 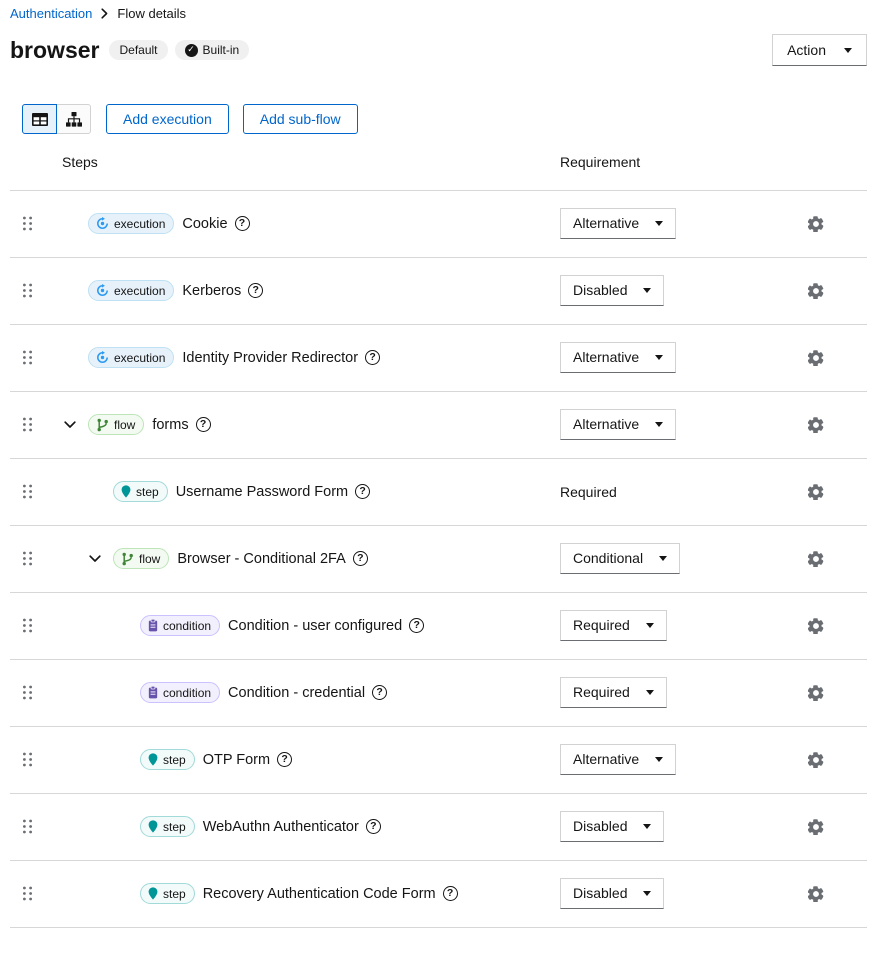 I want to click on process-automation-icon, so click(x=102, y=357).